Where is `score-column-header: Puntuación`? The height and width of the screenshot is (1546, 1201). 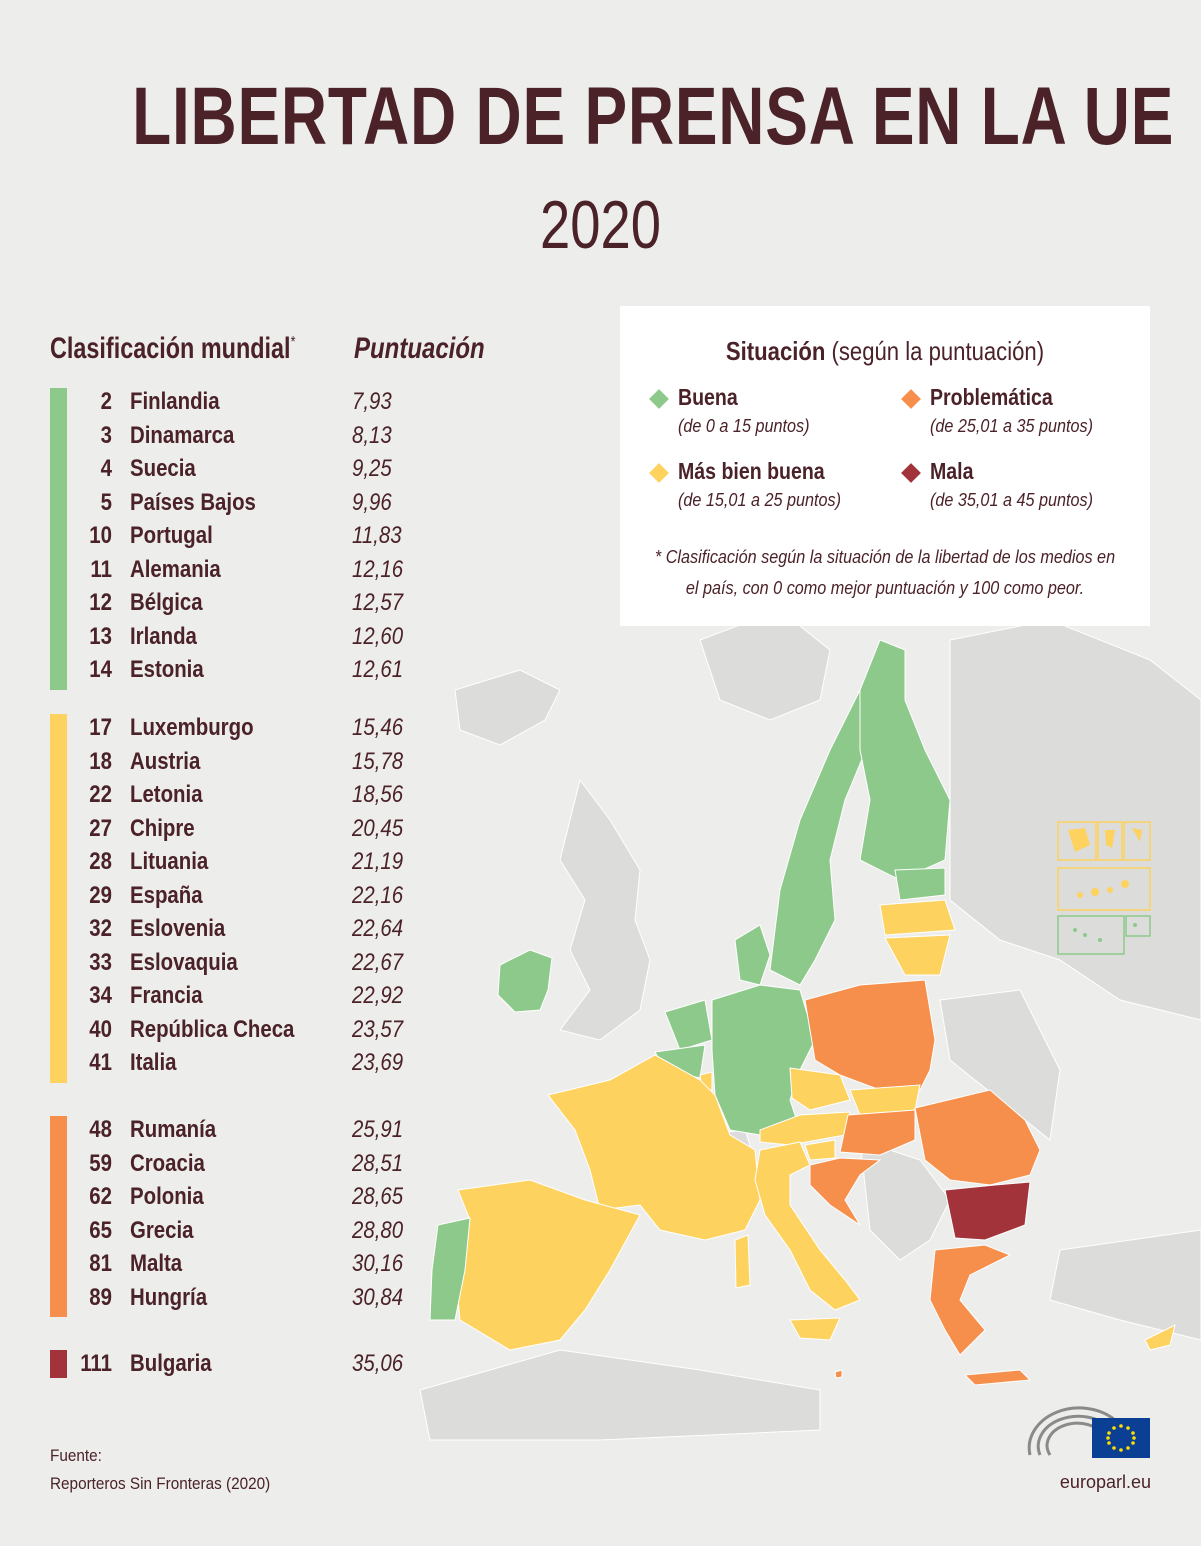 score-column-header: Puntuación is located at coordinates (419, 348).